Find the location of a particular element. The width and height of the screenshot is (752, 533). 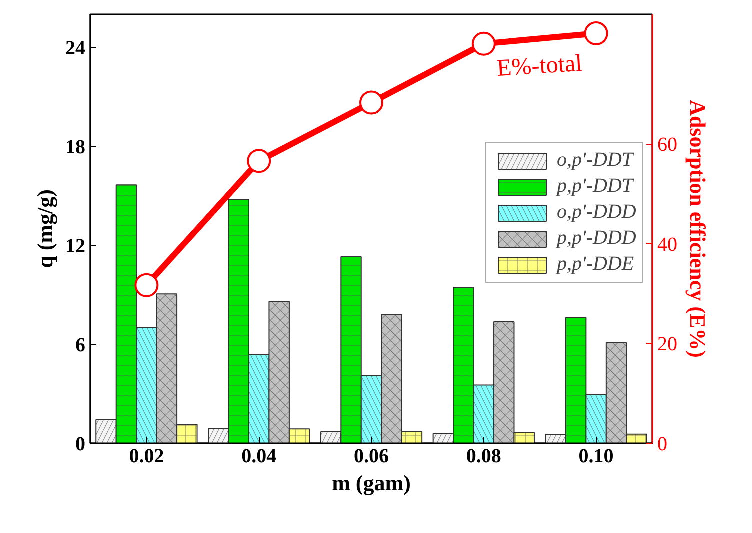

y2-tick-label: 60 is located at coordinates (668, 145).